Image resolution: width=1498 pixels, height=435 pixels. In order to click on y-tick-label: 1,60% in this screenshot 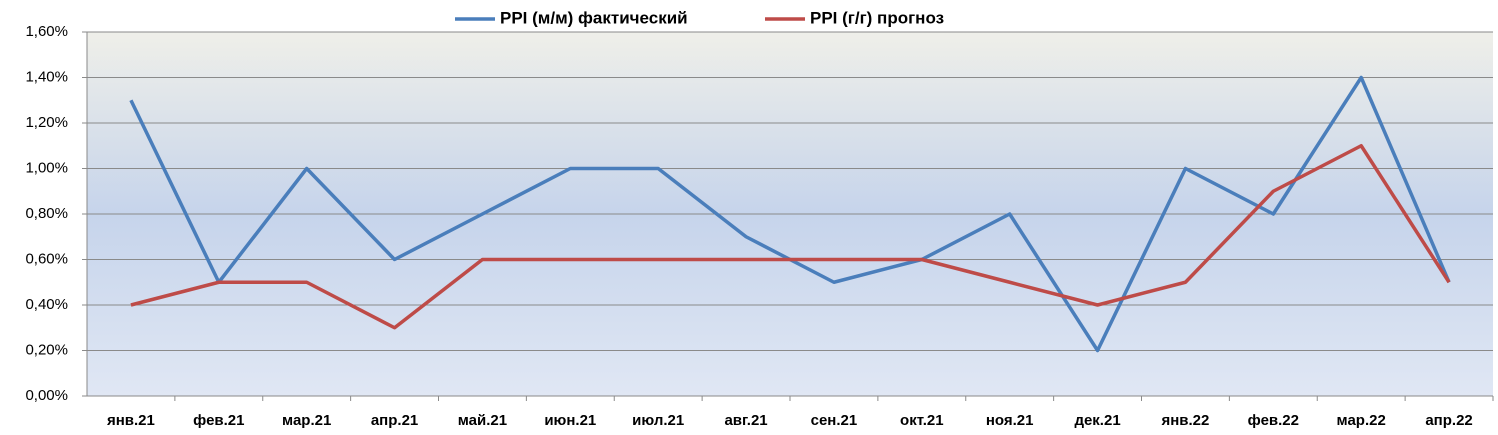, I will do `click(46, 31)`.